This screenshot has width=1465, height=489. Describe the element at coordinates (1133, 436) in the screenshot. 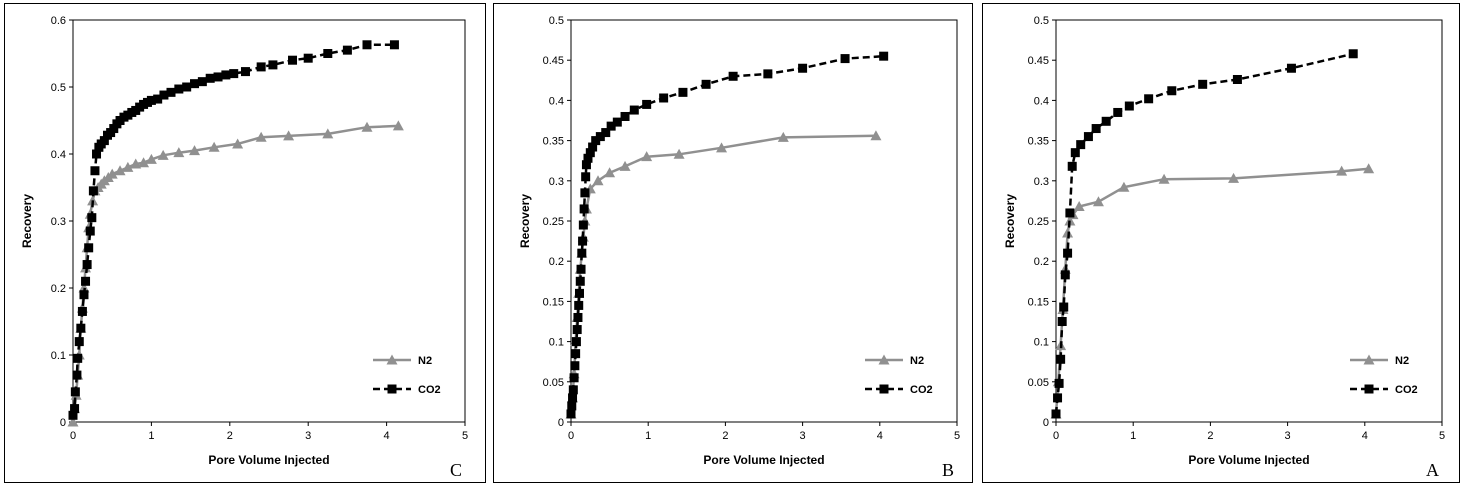

I see `chart-a-x-tick-label: 1` at that location.